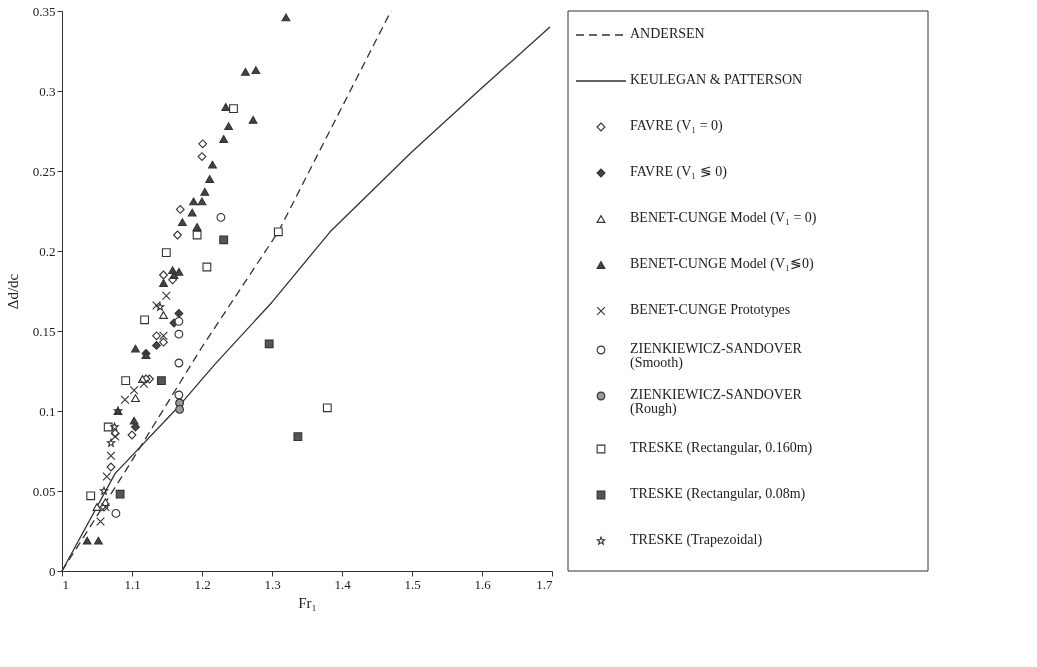 The height and width of the screenshot is (667, 1037). Describe the element at coordinates (65, 584) in the screenshot. I see `x-tick-label: 1` at that location.